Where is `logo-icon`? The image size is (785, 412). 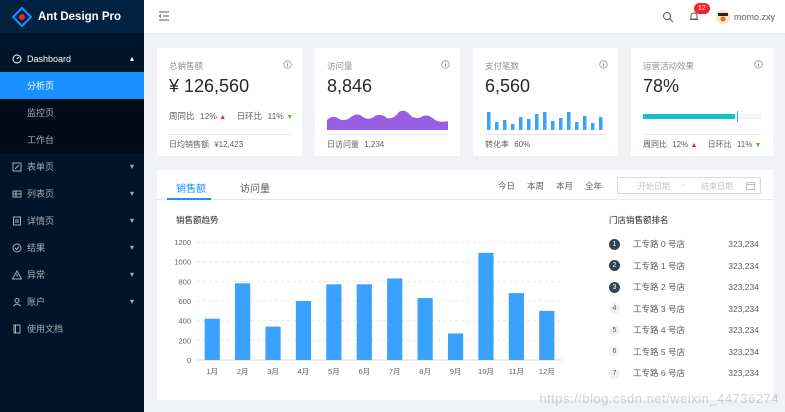
logo-icon is located at coordinates (22, 16).